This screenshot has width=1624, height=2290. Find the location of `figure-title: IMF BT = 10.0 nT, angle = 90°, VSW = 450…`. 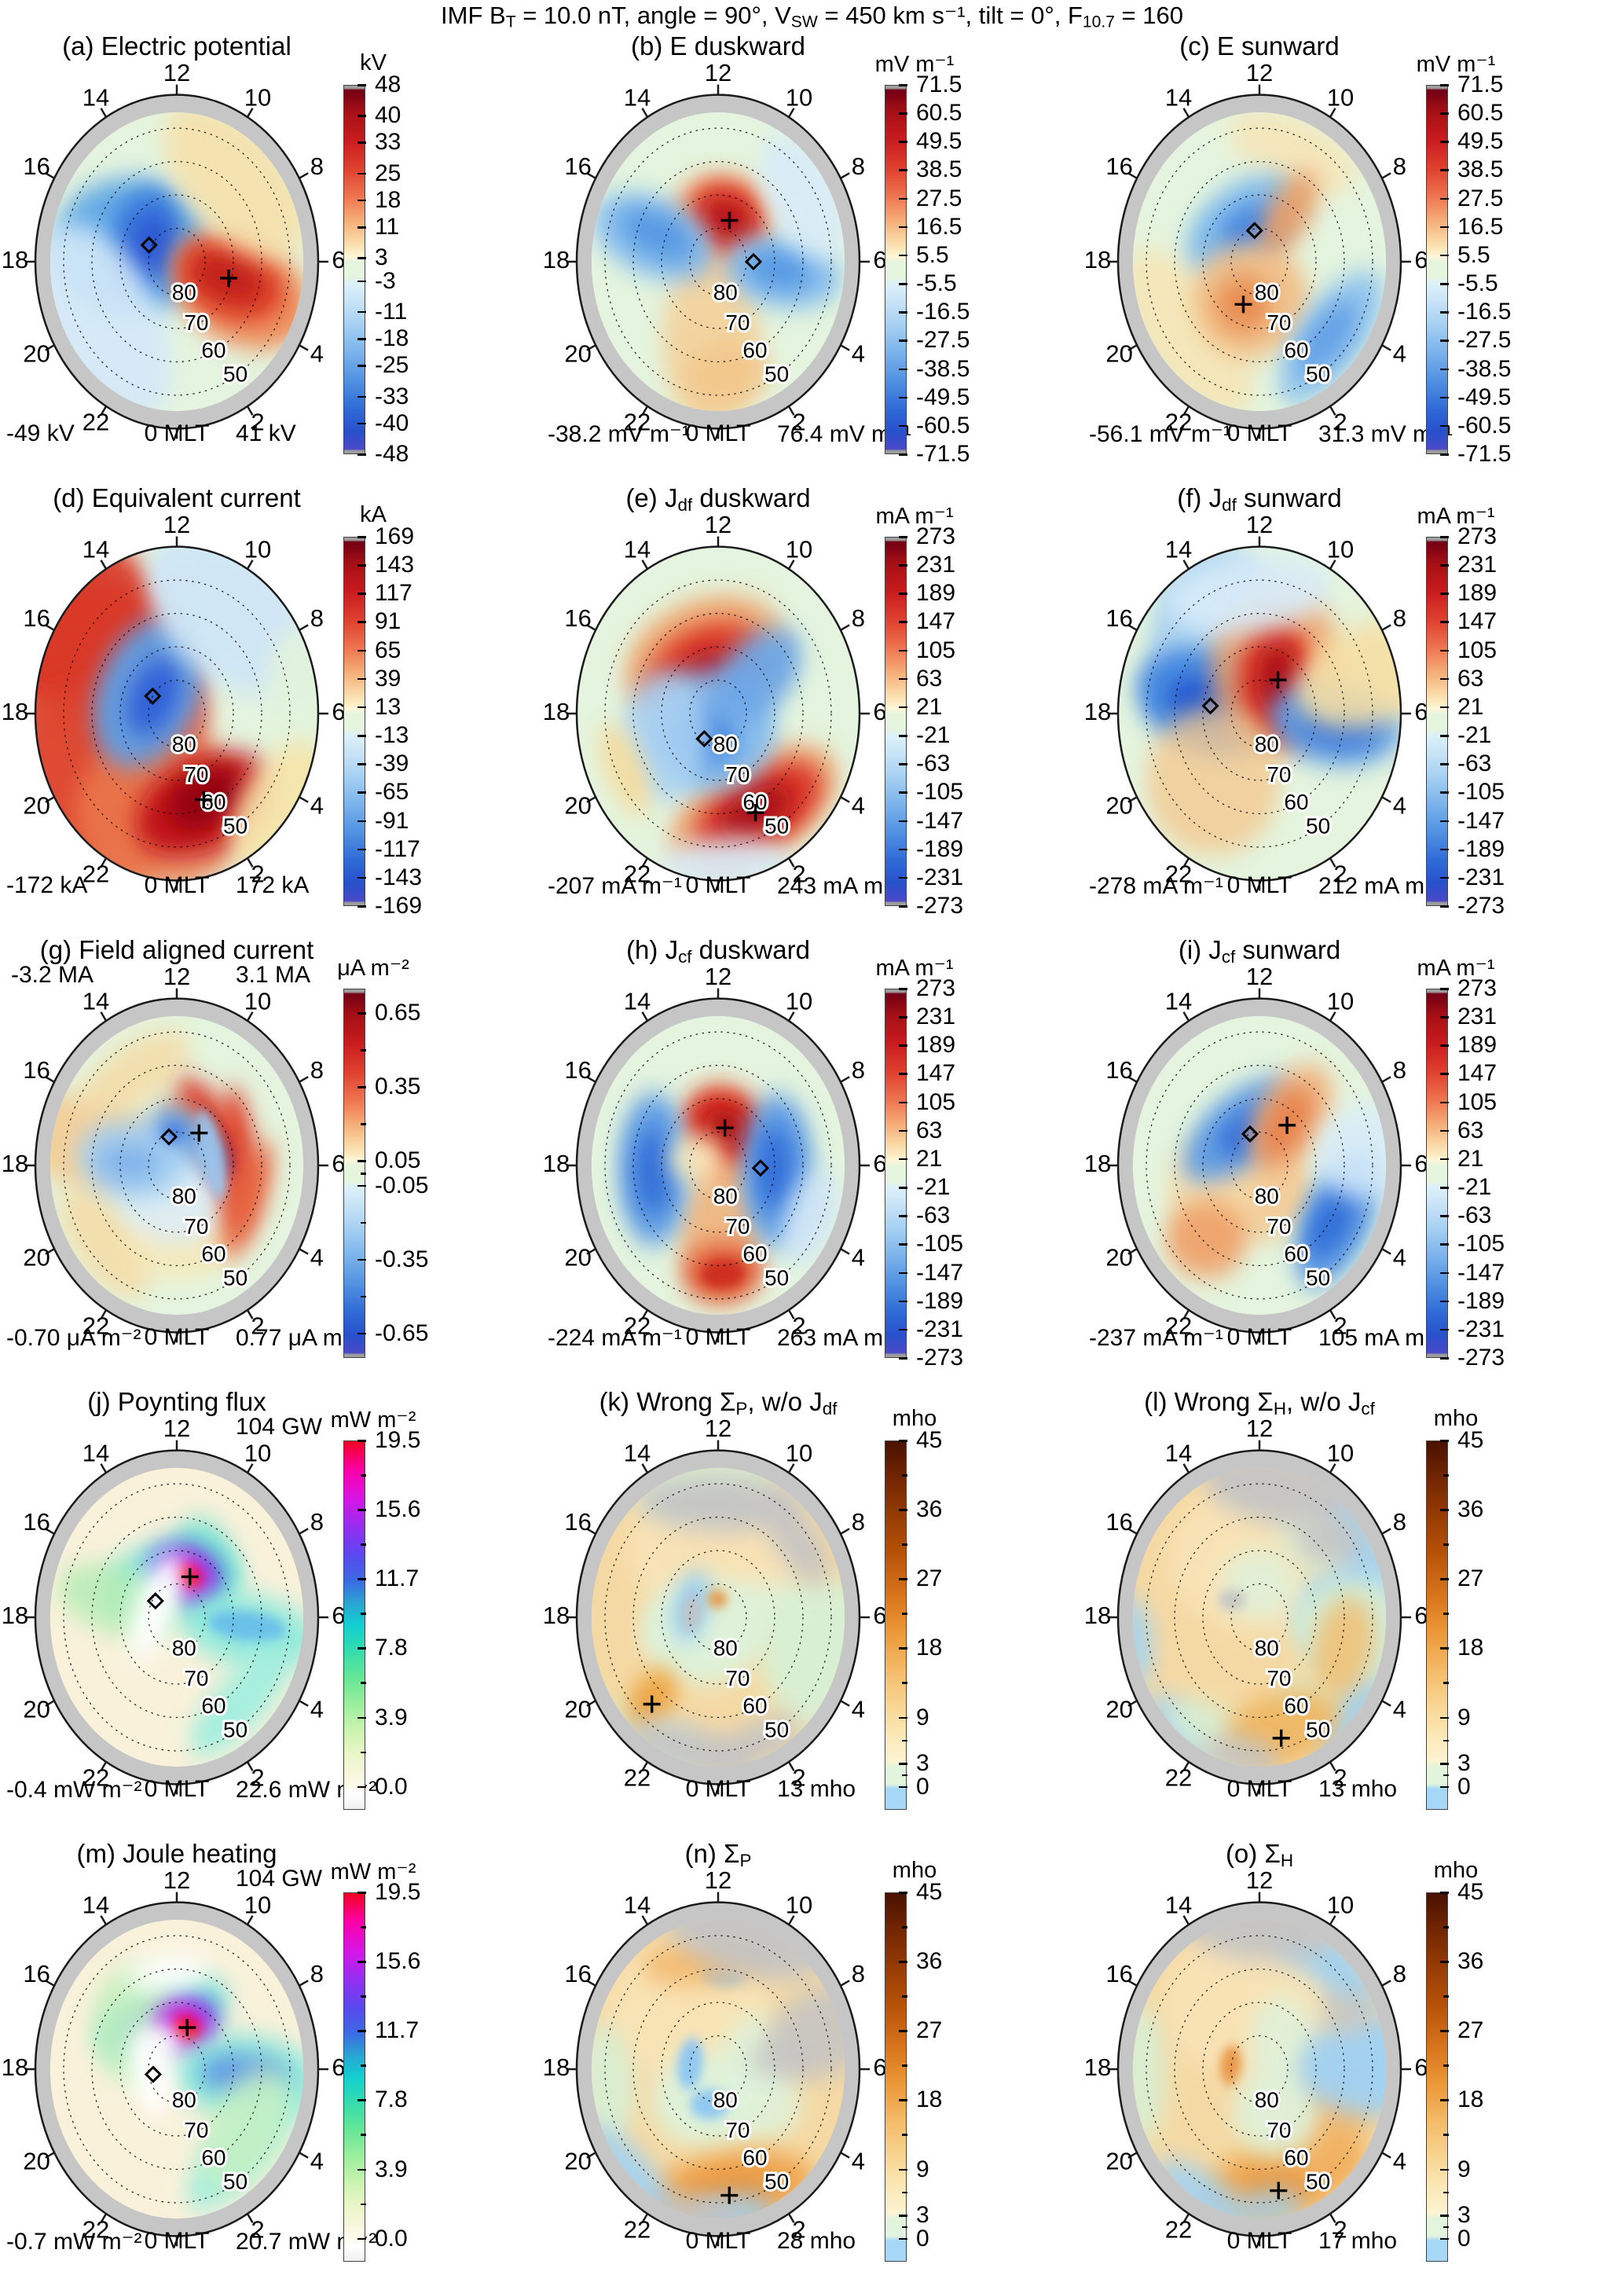

figure-title: IMF BT = 10.0 nT, angle = 90°, VSW = 450… is located at coordinates (812, 17).